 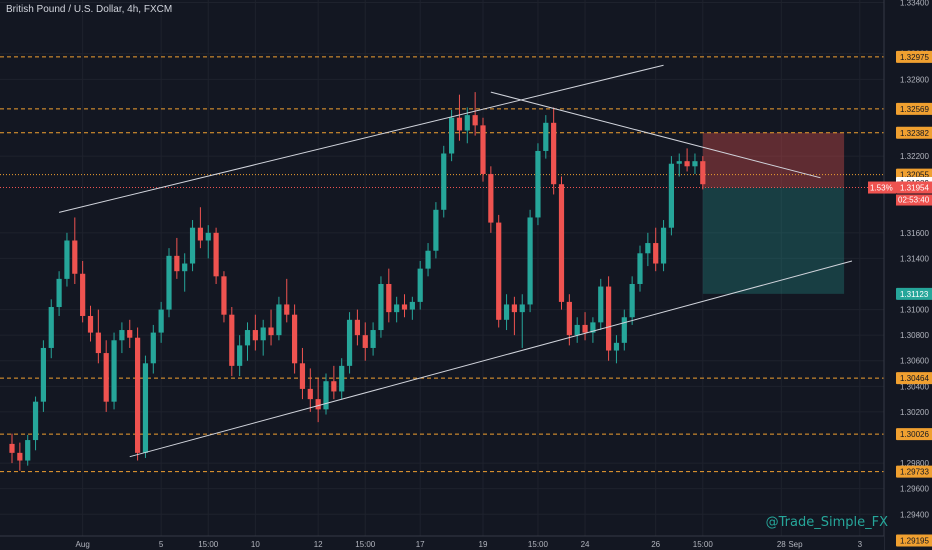 I want to click on level-badge: 1.29195, so click(x=914, y=540).